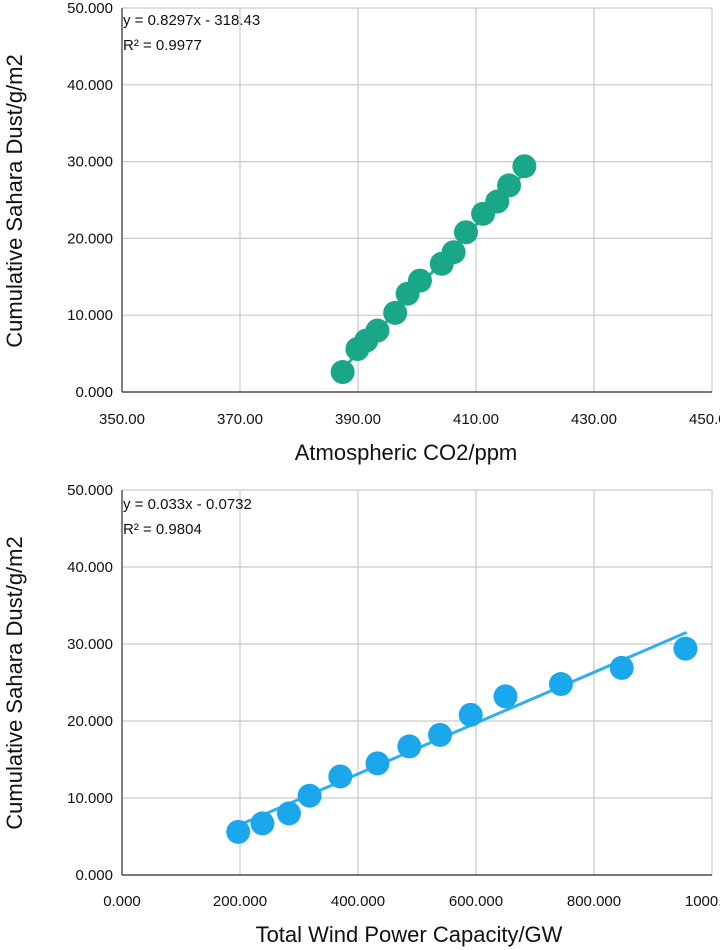  Describe the element at coordinates (406, 452) in the screenshot. I see `x-axis-label: Atmospheric CO2/ppm` at that location.